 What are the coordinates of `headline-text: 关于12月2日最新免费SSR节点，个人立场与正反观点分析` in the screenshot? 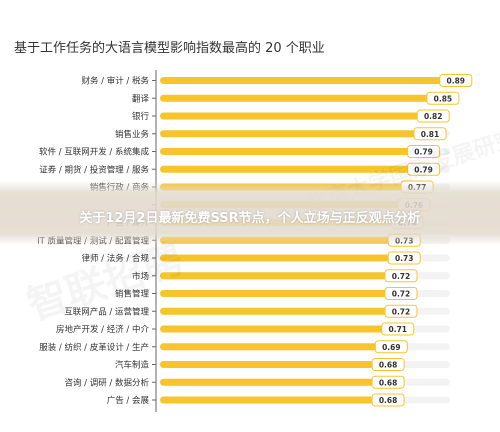 It's located at (250, 218).